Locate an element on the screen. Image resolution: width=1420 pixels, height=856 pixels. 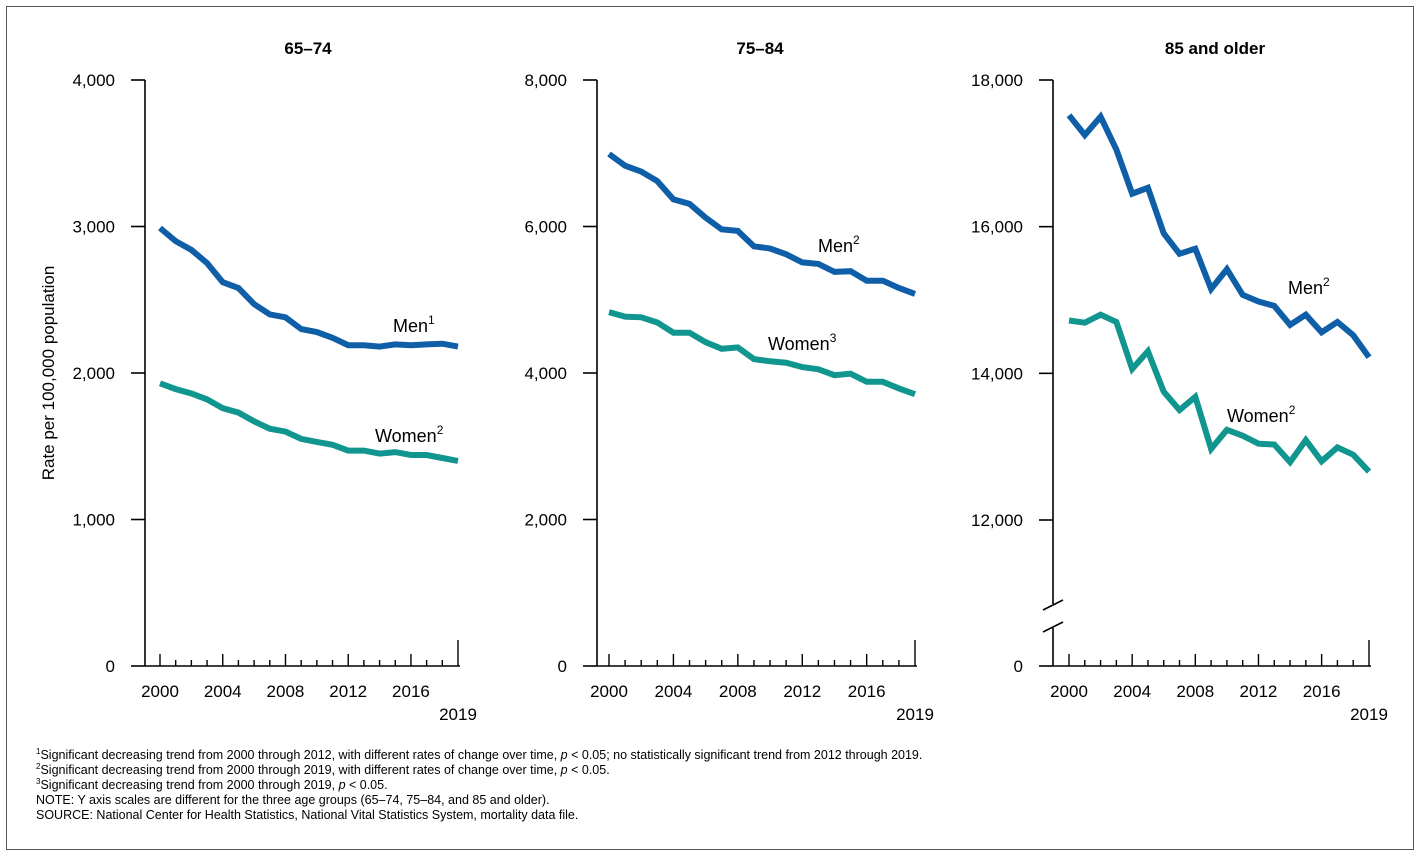
footnote-2-p: p is located at coordinates (564, 770).